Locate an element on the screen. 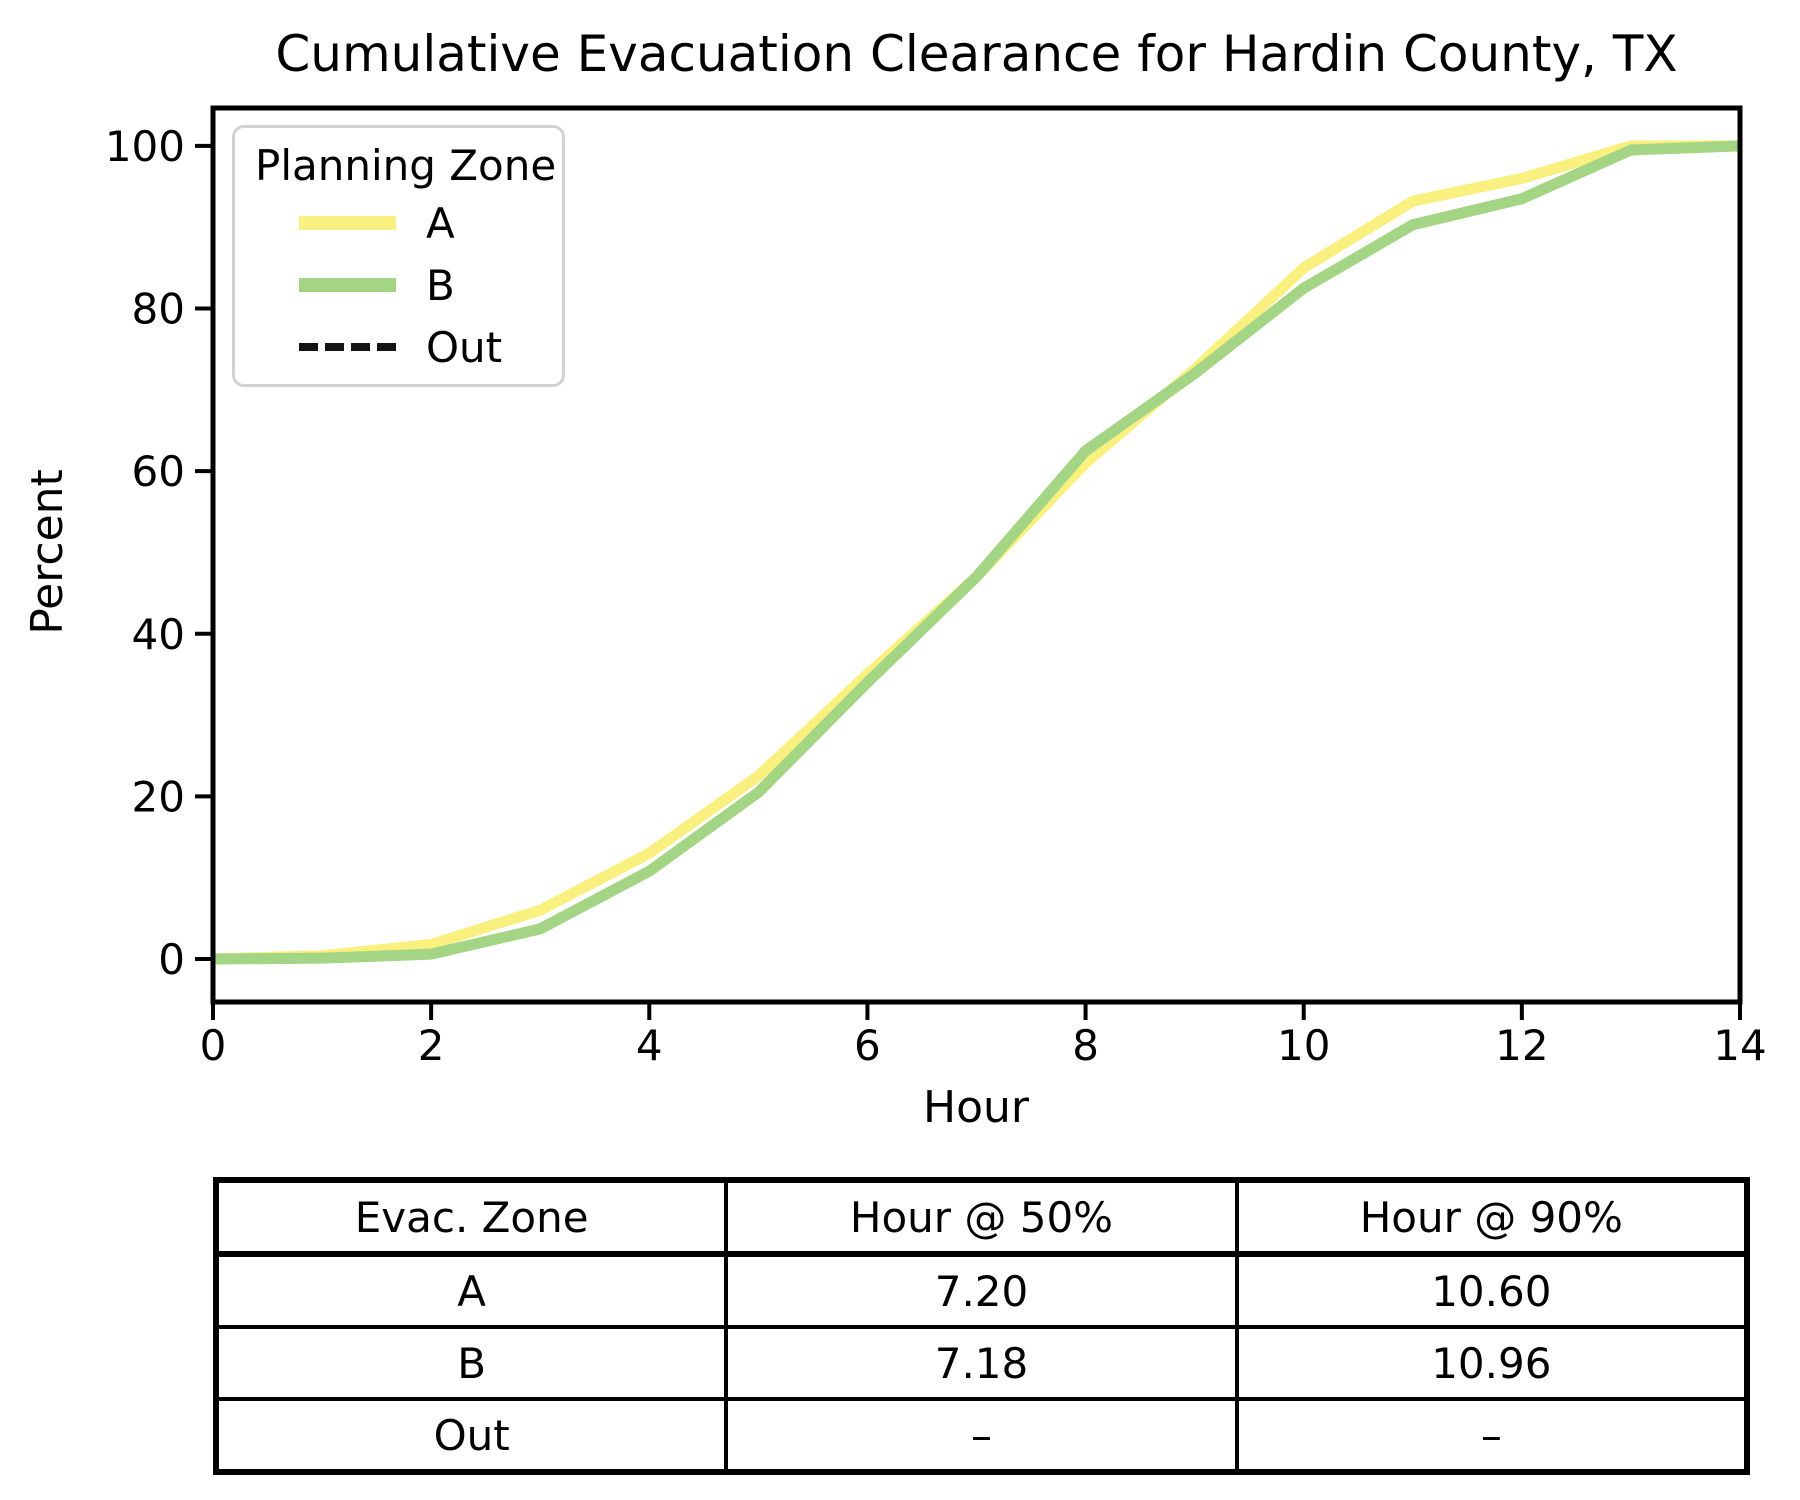  table-cell: 7.18 is located at coordinates (981, 1363).